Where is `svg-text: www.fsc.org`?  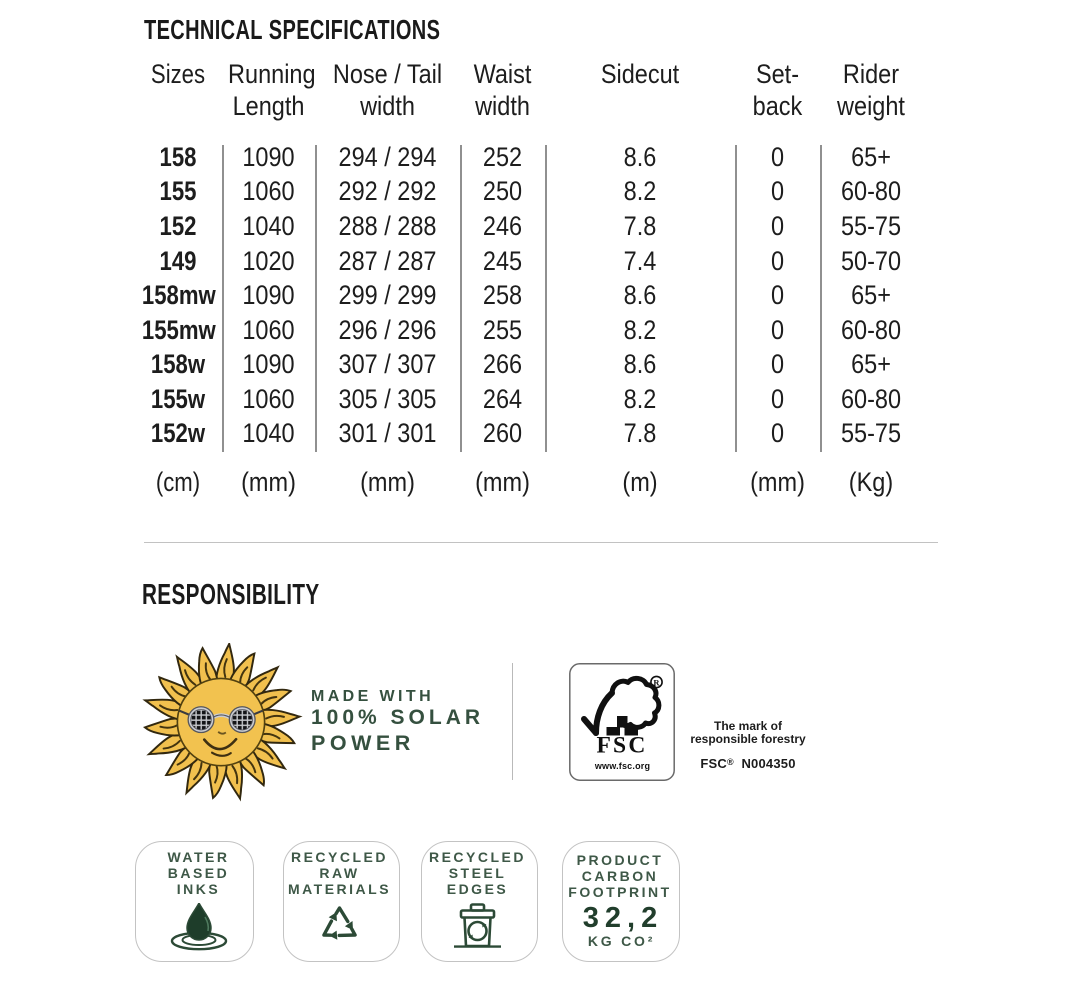
svg-text: www.fsc.org is located at coordinates (622, 766).